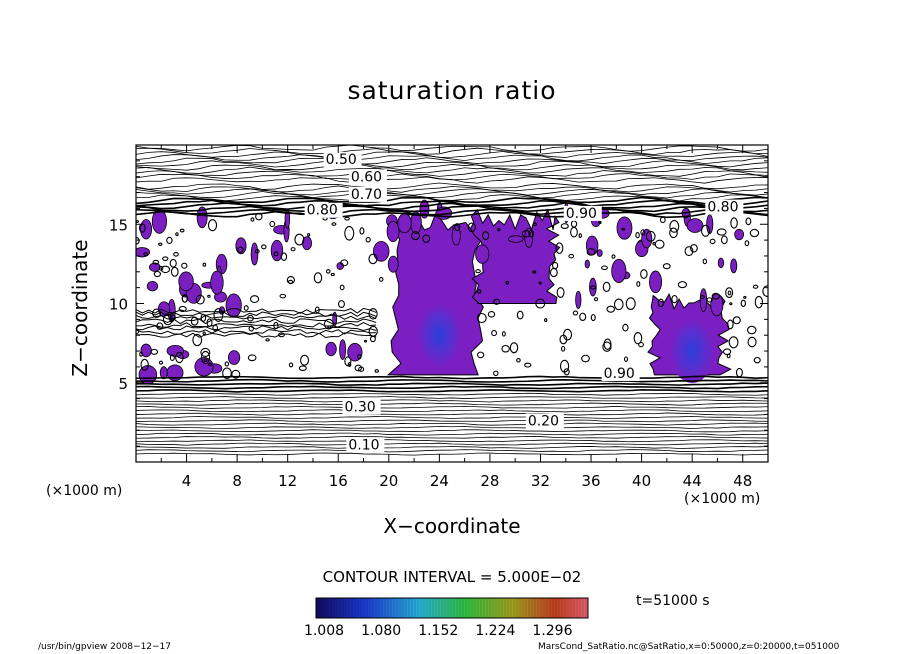 The height and width of the screenshot is (654, 904). I want to click on x-axis-label: X−coordinate, so click(452, 526).